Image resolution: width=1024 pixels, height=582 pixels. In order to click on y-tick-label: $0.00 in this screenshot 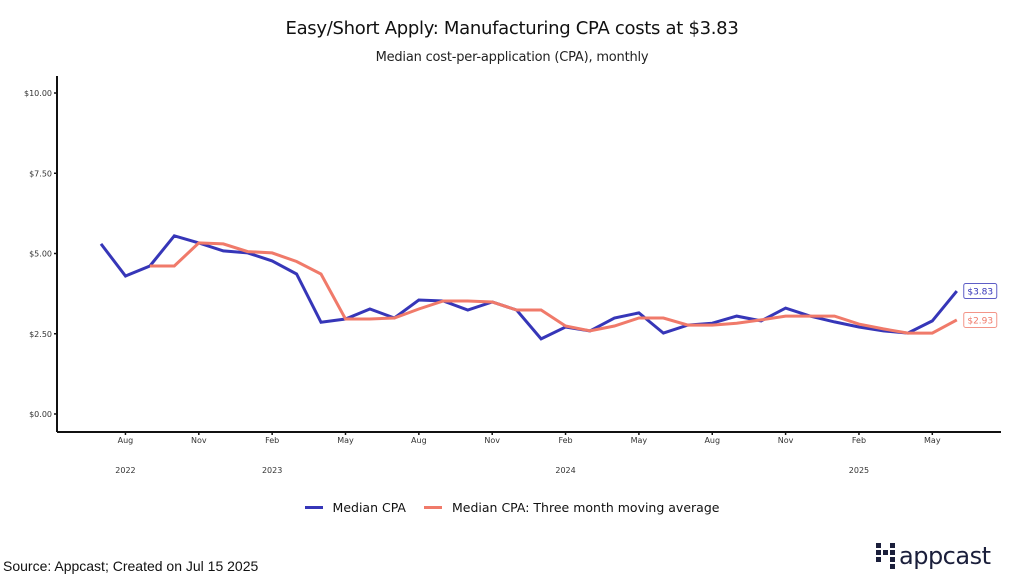, I will do `click(40, 414)`.